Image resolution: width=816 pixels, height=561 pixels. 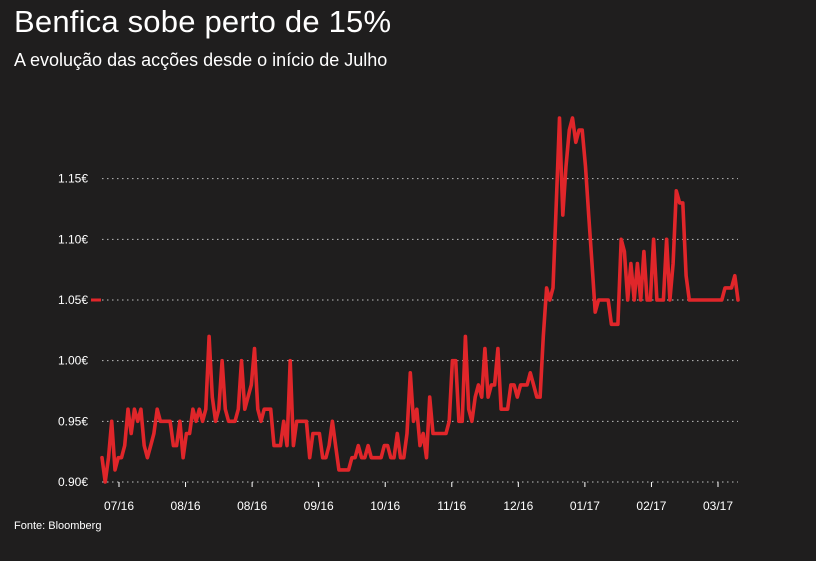 What do you see at coordinates (73, 239) in the screenshot?
I see `y-tick-label: 1.10€` at bounding box center [73, 239].